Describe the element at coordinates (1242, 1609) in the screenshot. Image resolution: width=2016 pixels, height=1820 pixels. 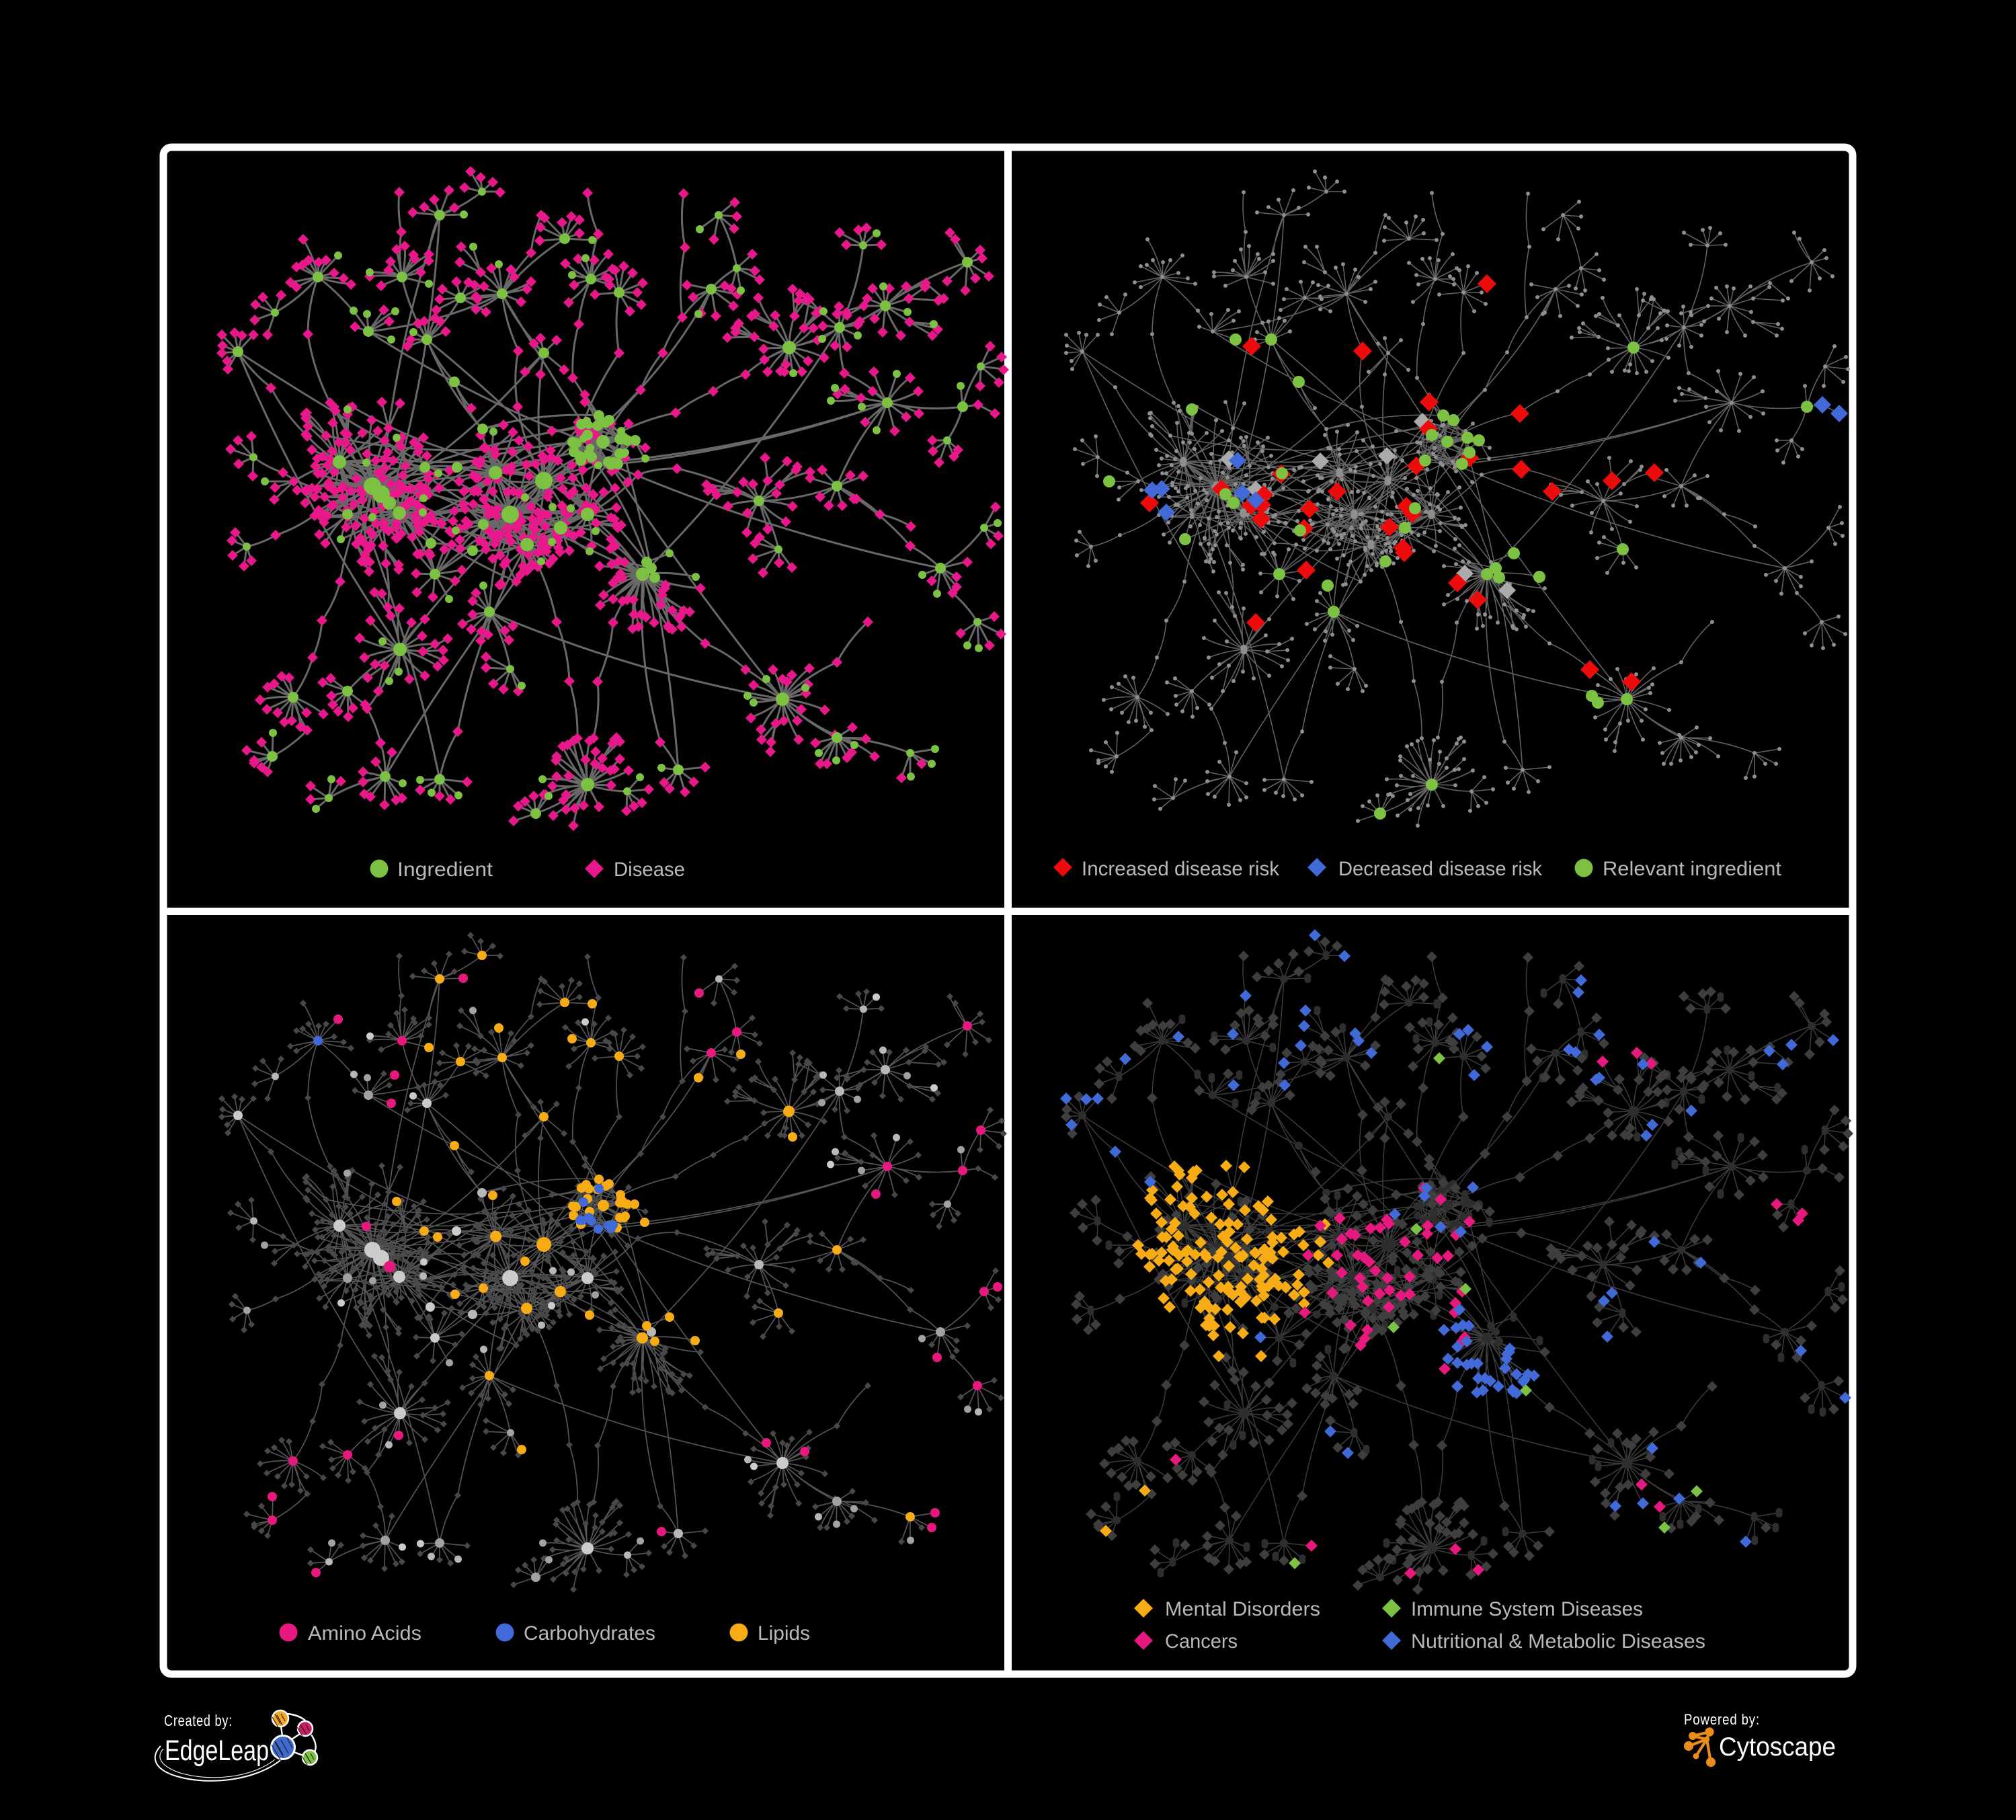
I see `svg-text: Mental Disorders` at that location.